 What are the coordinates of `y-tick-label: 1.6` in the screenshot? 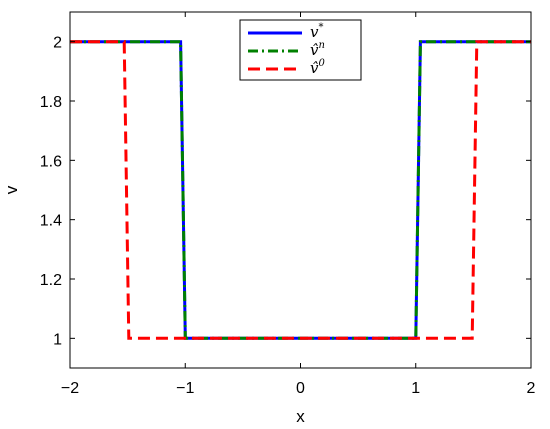 It's located at (51, 161).